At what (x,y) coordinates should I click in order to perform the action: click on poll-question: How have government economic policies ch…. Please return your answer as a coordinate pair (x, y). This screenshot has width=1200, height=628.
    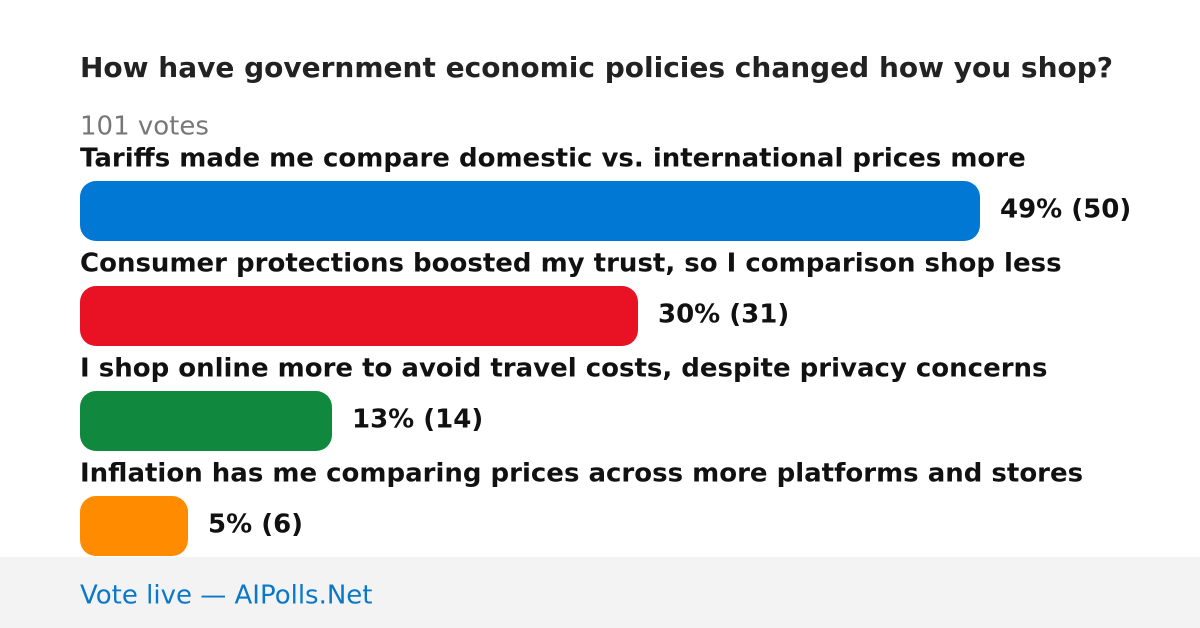
    Looking at the image, I should click on (596, 67).